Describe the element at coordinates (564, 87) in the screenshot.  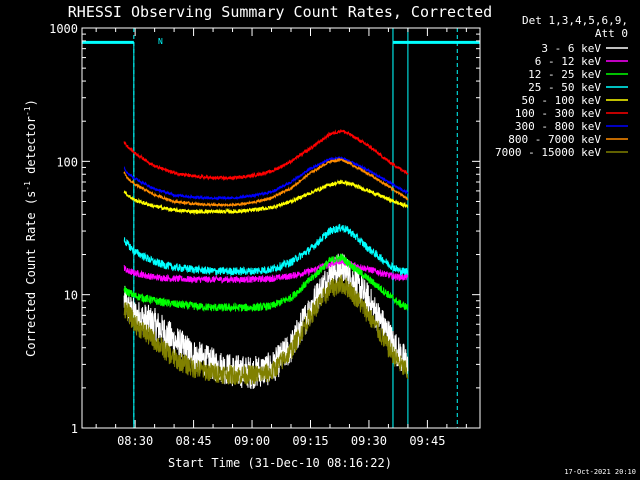
I see `legend-entry-label: 25 - 50 keV` at that location.